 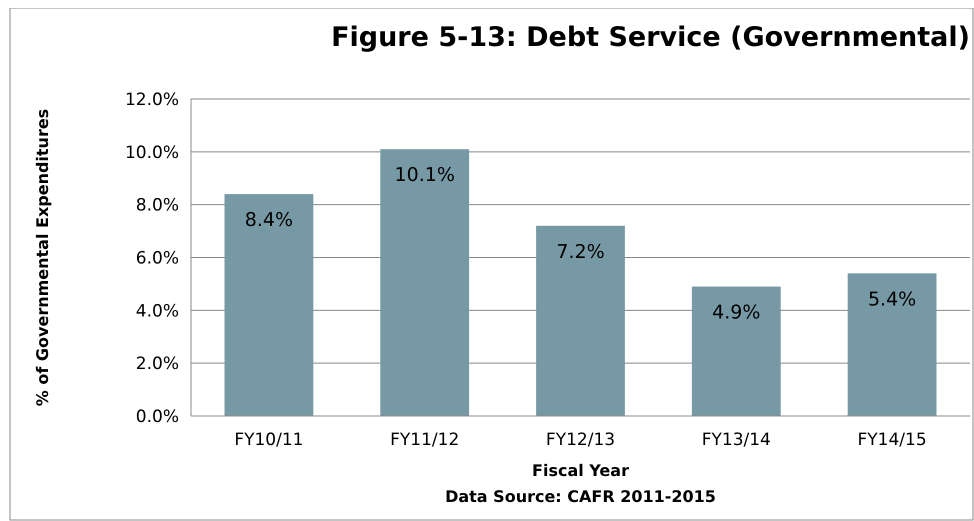 I want to click on x-tick-label: FY12/13, so click(x=581, y=440).